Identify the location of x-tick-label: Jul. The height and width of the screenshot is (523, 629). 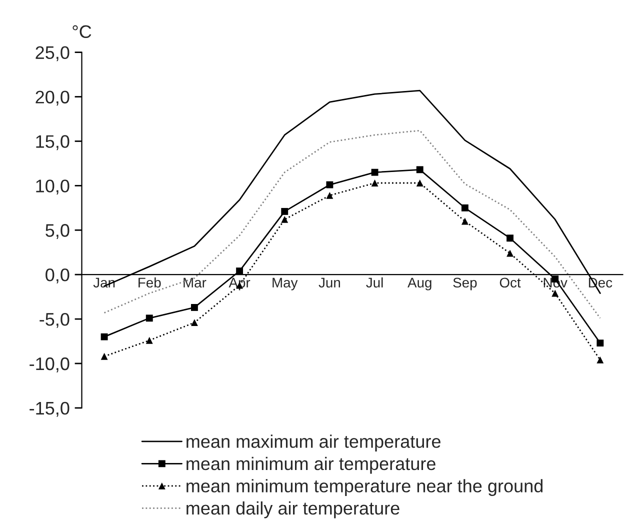
(374, 282).